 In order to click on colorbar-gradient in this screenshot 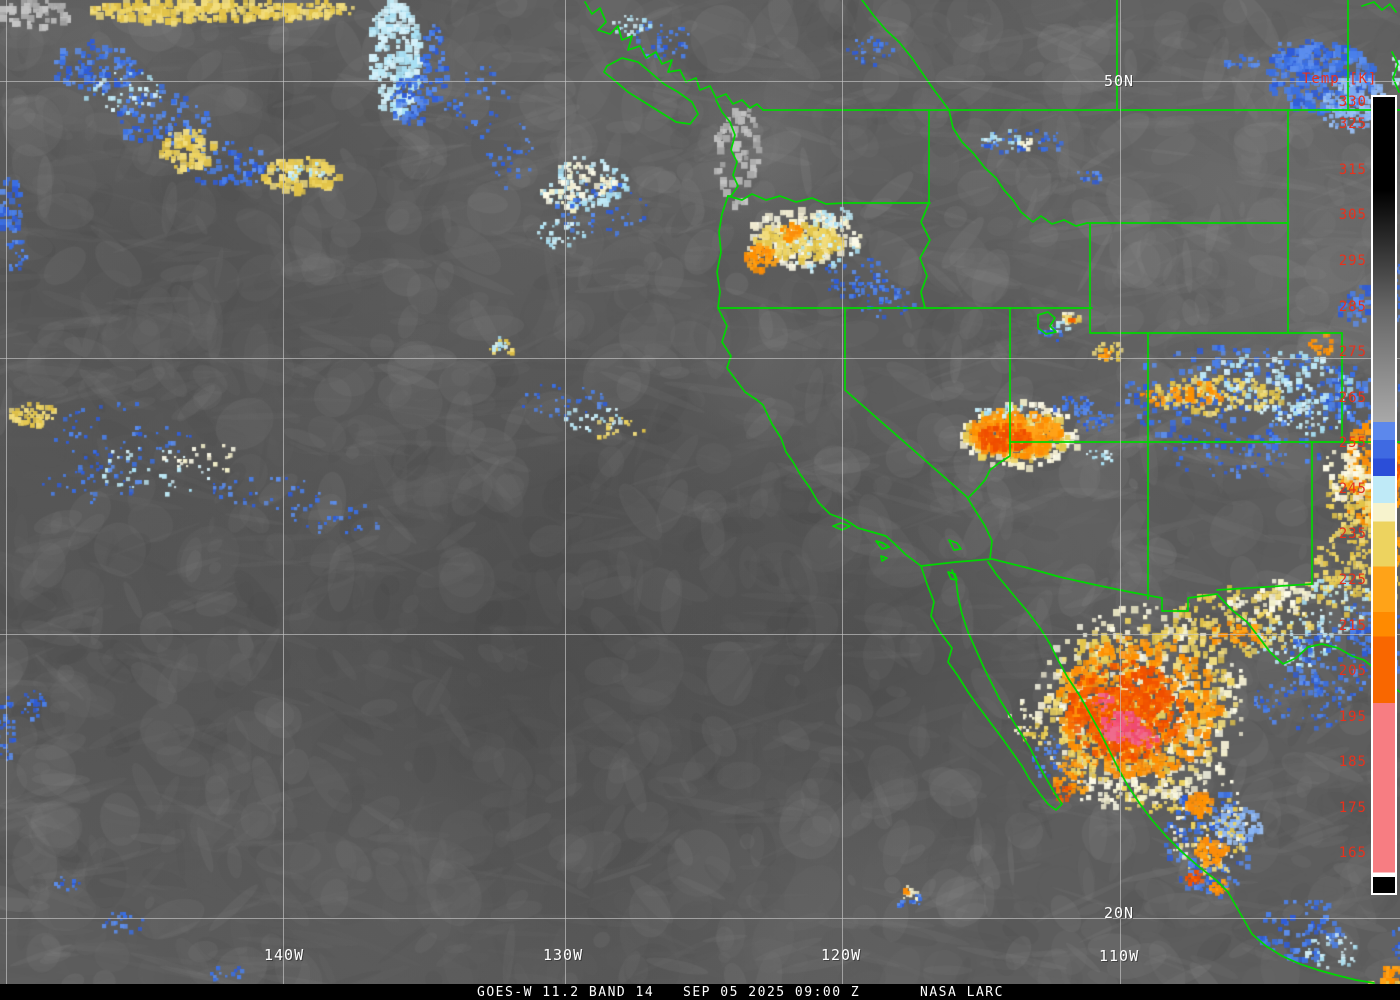, I will do `click(1384, 495)`.